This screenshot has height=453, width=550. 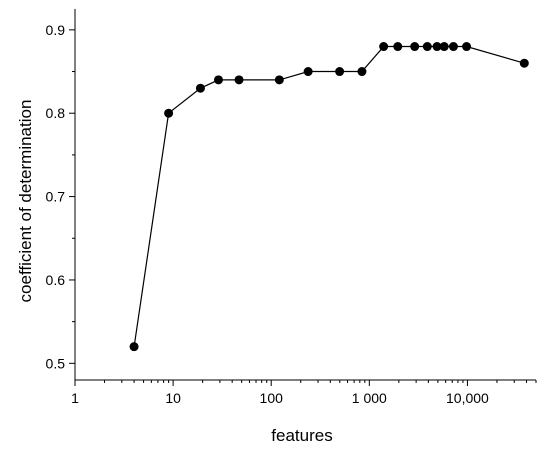 What do you see at coordinates (369, 398) in the screenshot?
I see `x-tick-label: 1 000` at bounding box center [369, 398].